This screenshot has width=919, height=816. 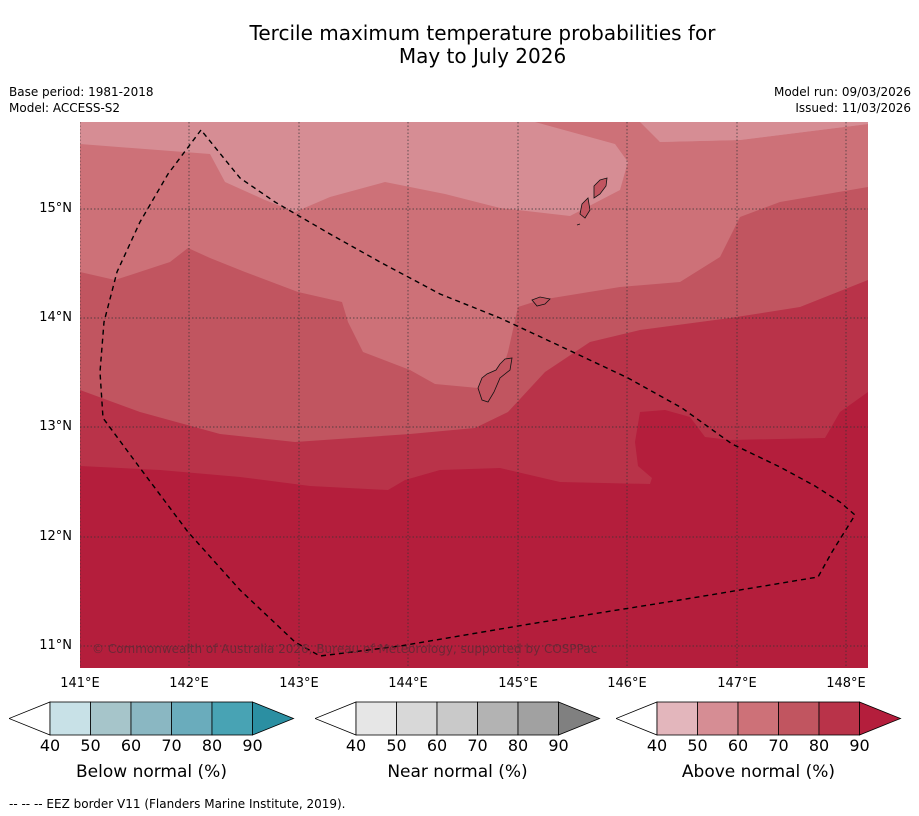 I want to click on near-normal-colorbar, so click(x=458, y=718).